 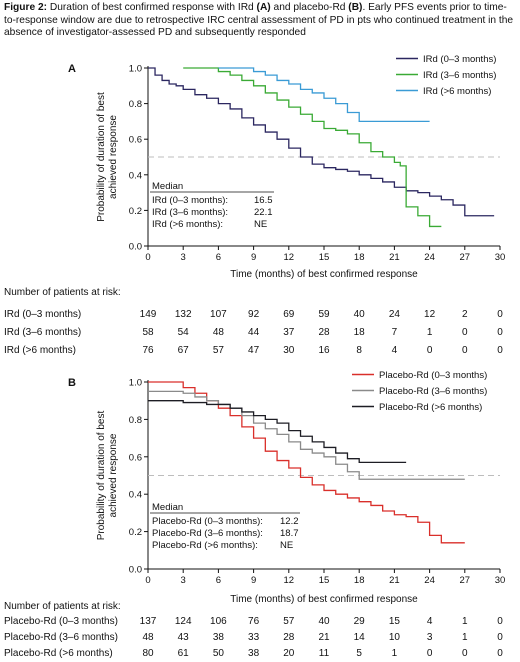 What do you see at coordinates (207, 521) in the screenshot?
I see `median-row-label: Placebo-Rd (0–3 months):` at bounding box center [207, 521].